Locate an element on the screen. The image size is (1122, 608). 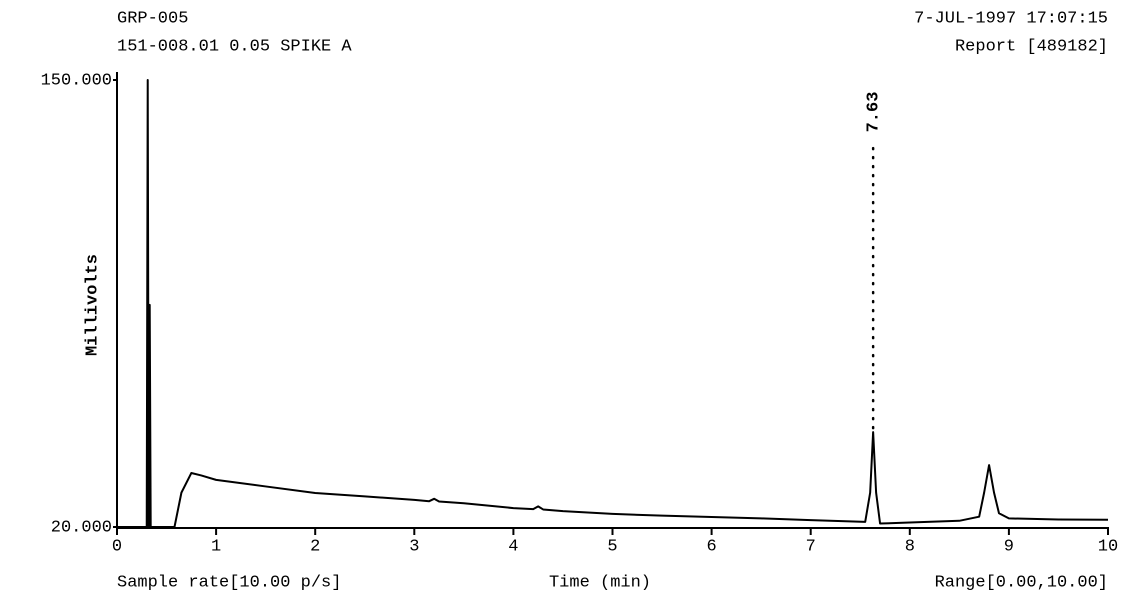
header-right-2: Report [489182] is located at coordinates (1031, 46).